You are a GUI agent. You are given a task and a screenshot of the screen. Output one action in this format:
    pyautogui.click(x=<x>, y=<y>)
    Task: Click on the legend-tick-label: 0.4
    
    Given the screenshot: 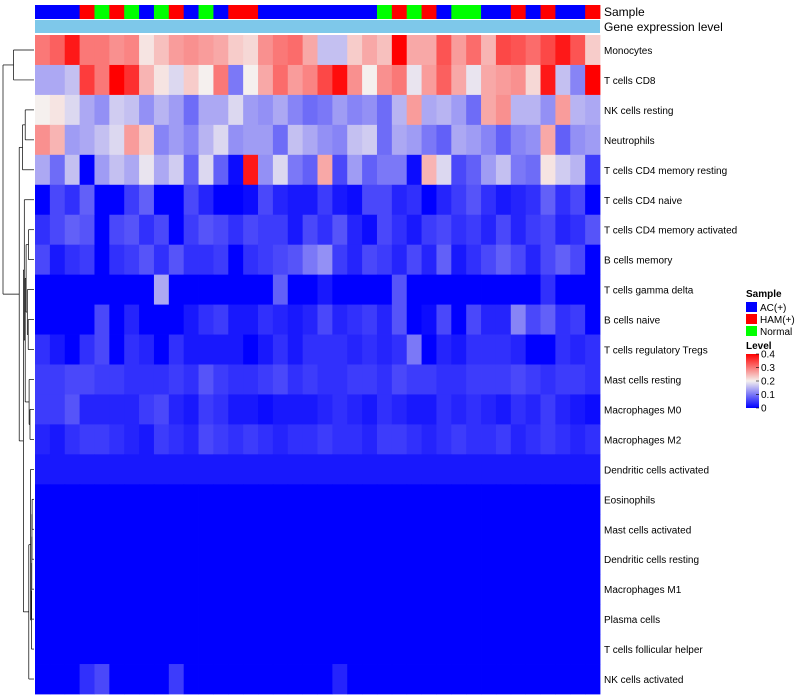 What is the action you would take?
    pyautogui.click(x=768, y=355)
    